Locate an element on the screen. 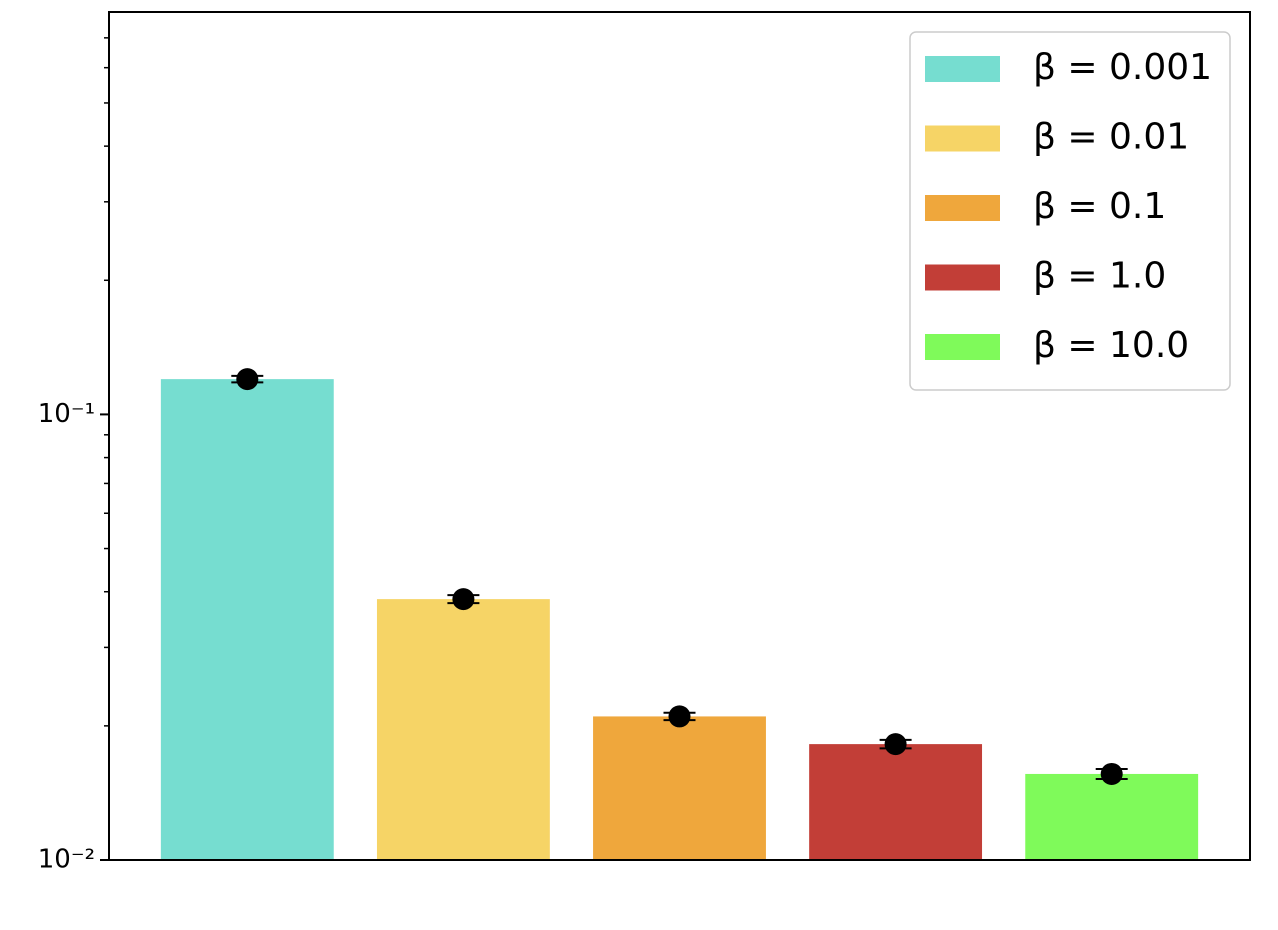  legend-box is located at coordinates (1070, 211).